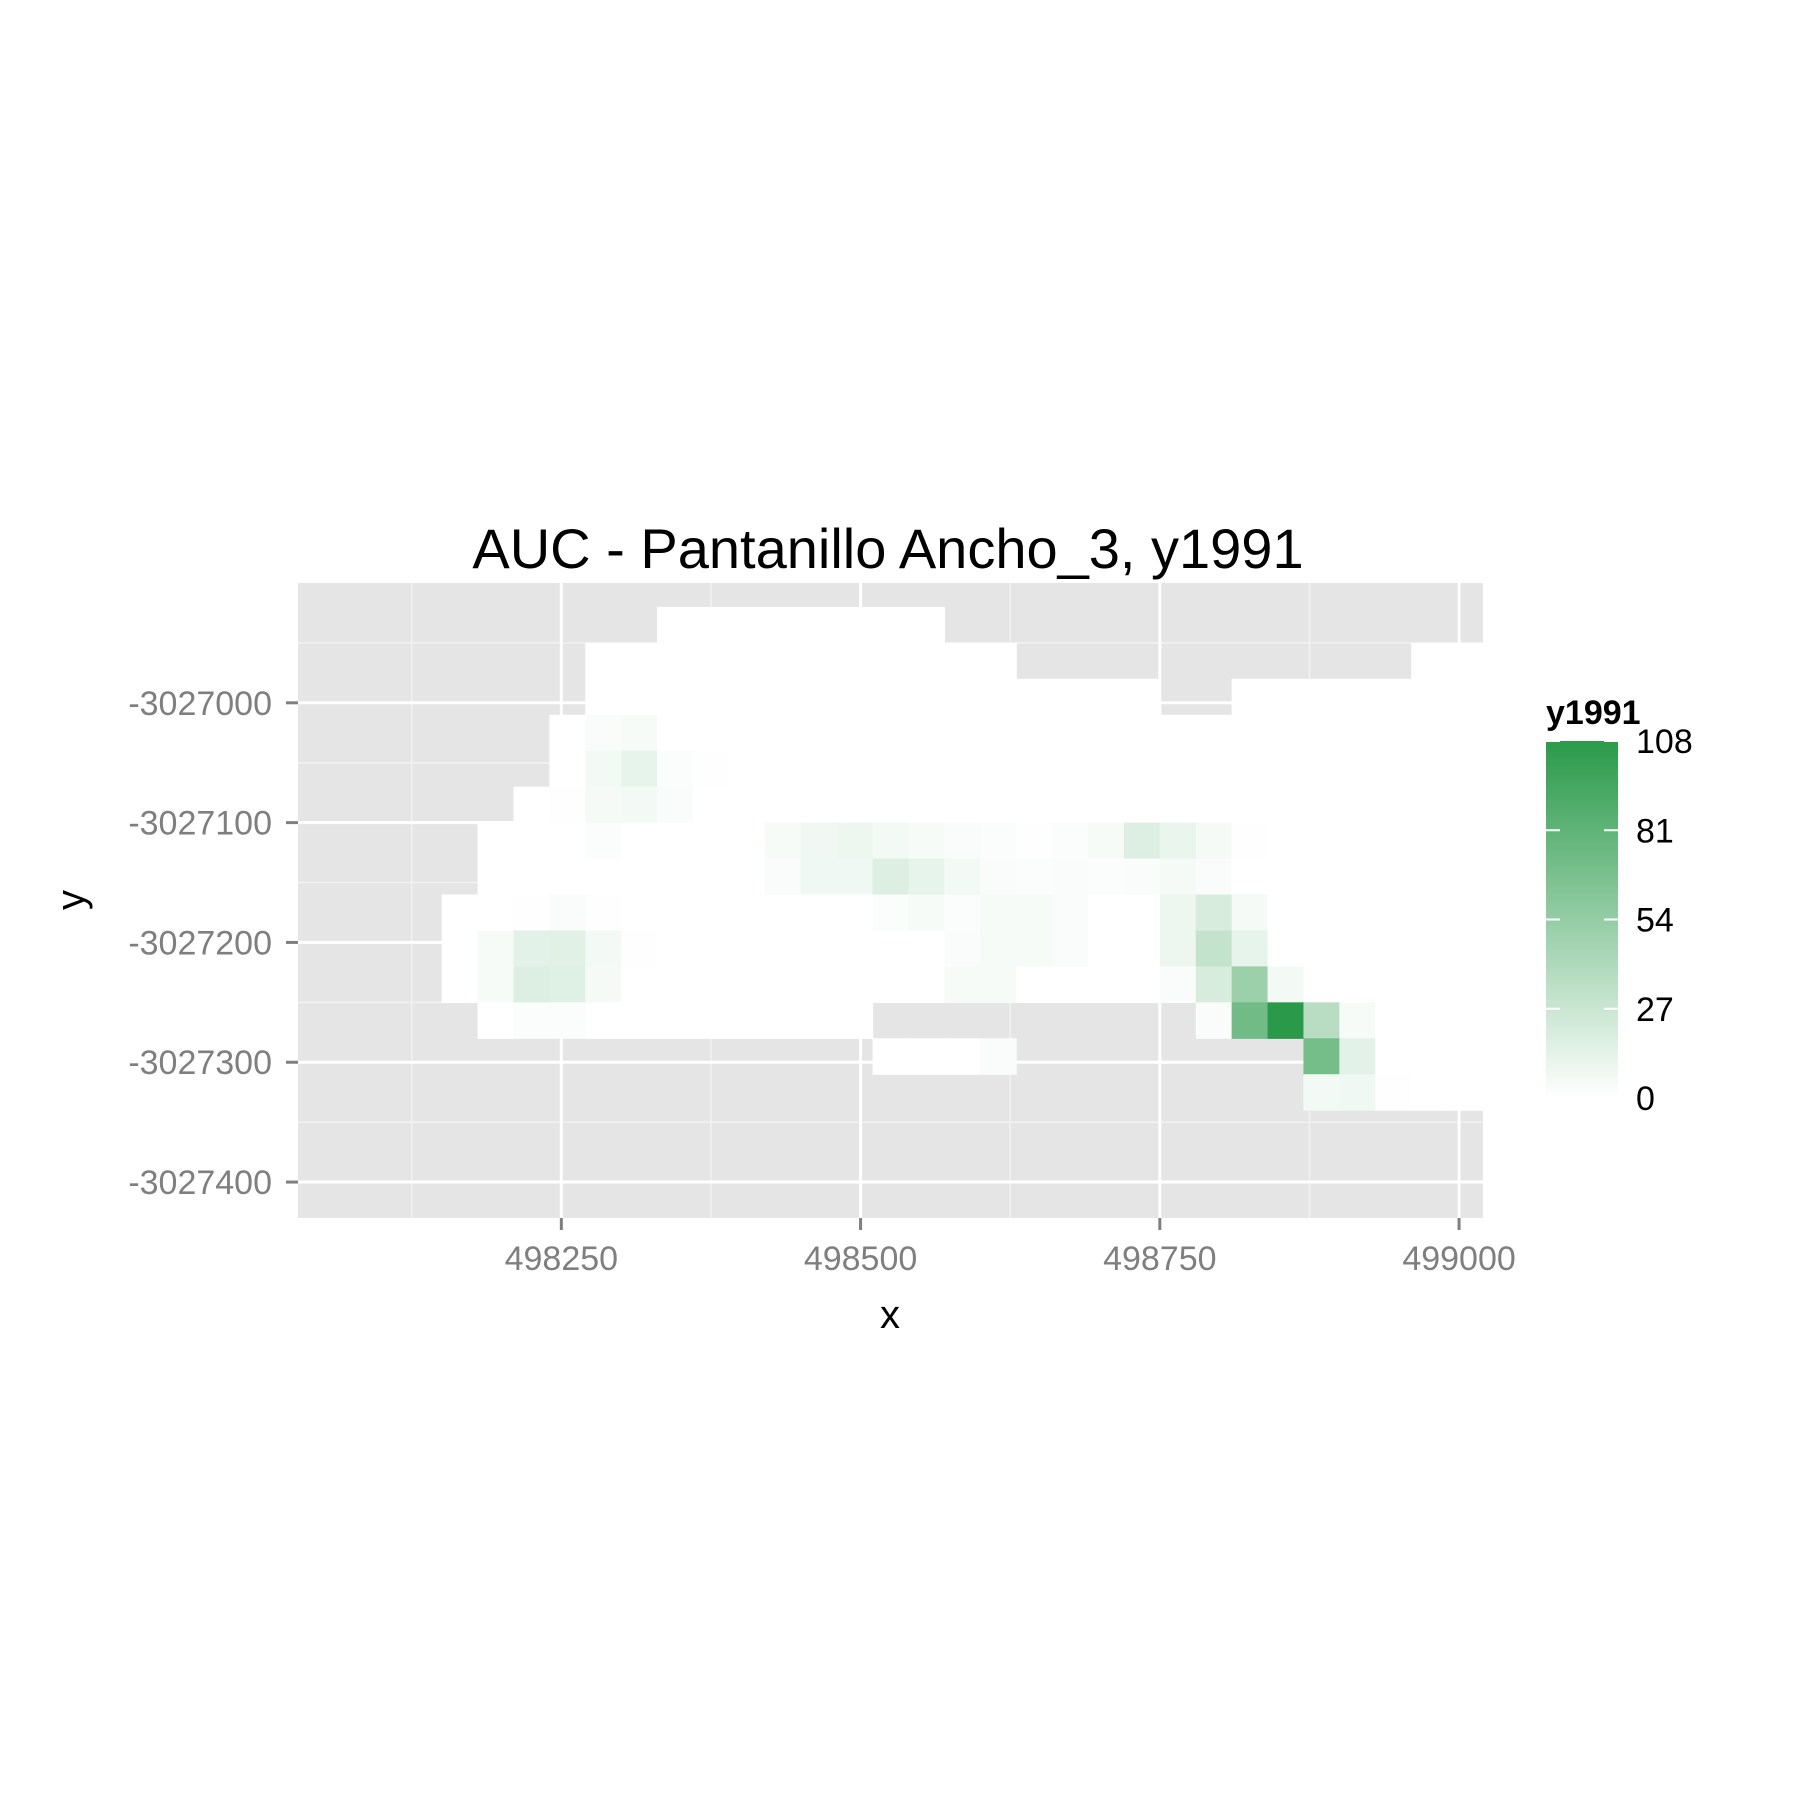  What do you see at coordinates (1655, 831) in the screenshot?
I see `legend-label: 81` at bounding box center [1655, 831].